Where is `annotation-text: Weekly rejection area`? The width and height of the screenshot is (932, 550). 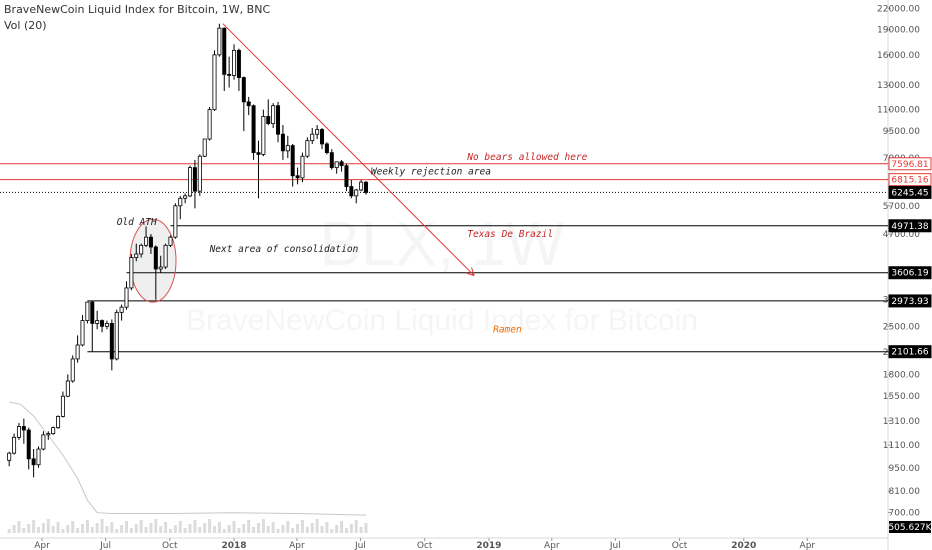 annotation-text: Weekly rejection area is located at coordinates (431, 172).